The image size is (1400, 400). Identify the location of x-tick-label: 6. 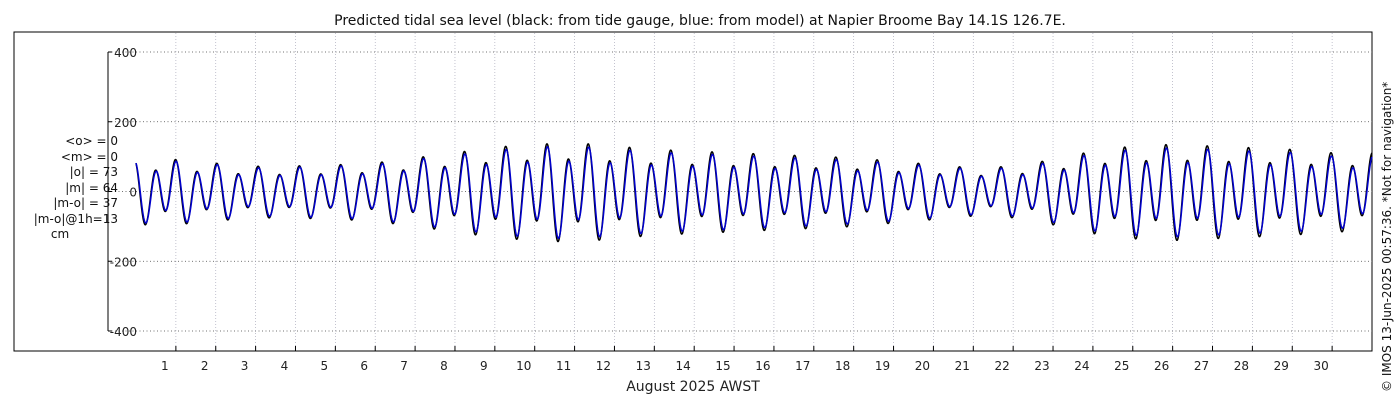
(364, 366).